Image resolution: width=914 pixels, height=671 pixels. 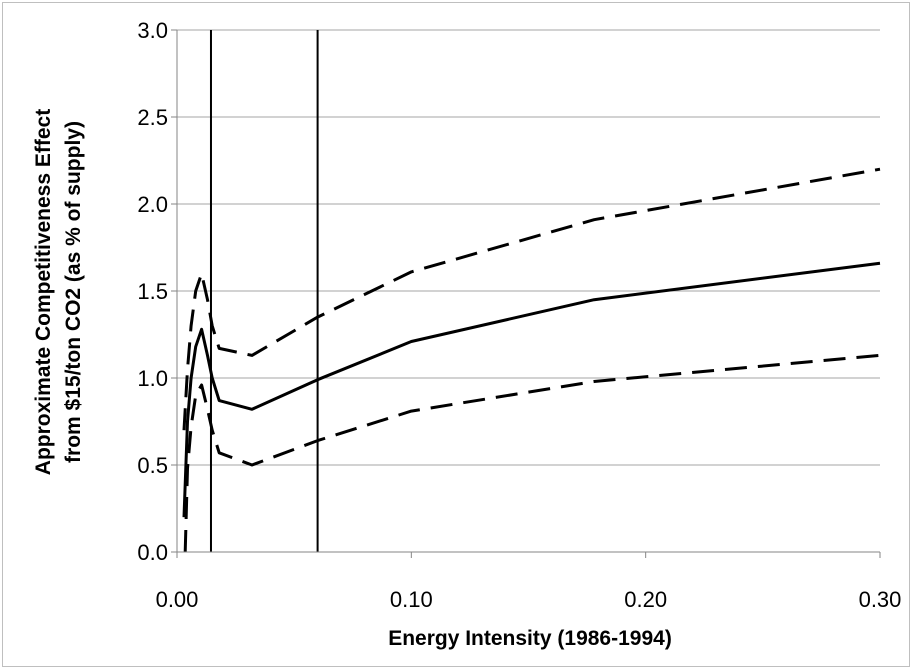 What do you see at coordinates (152, 552) in the screenshot?
I see `y-tick-label-0: 0.0` at bounding box center [152, 552].